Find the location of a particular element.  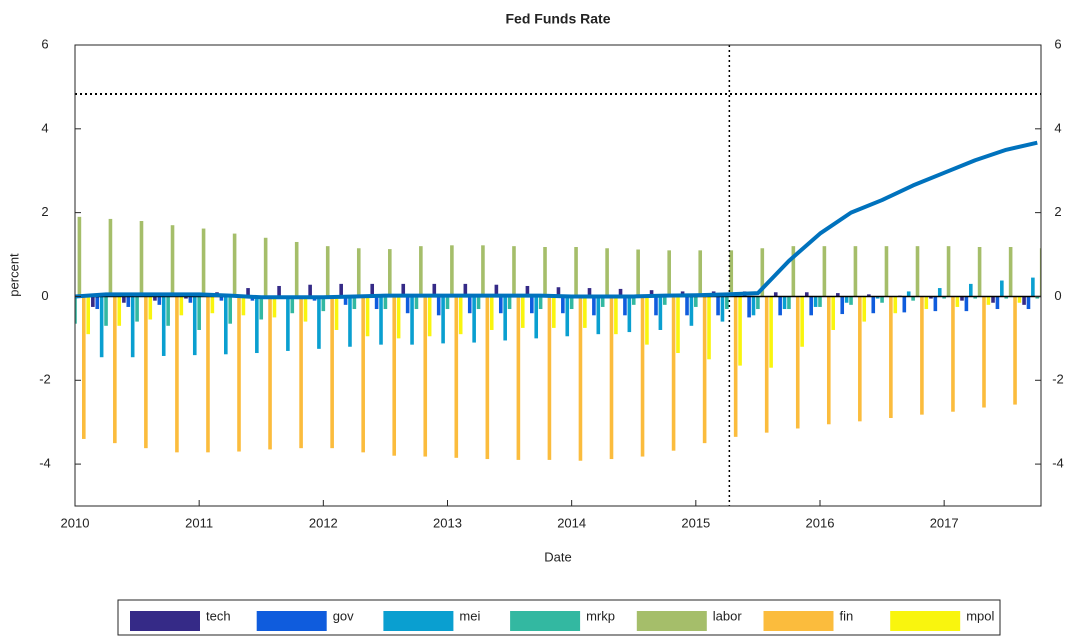

y-tick-label: 6 is located at coordinates (44, 43).